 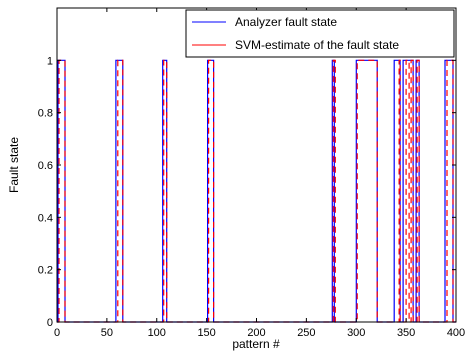 What do you see at coordinates (45, 166) in the screenshot?
I see `y-tick-label: 0.6` at bounding box center [45, 166].